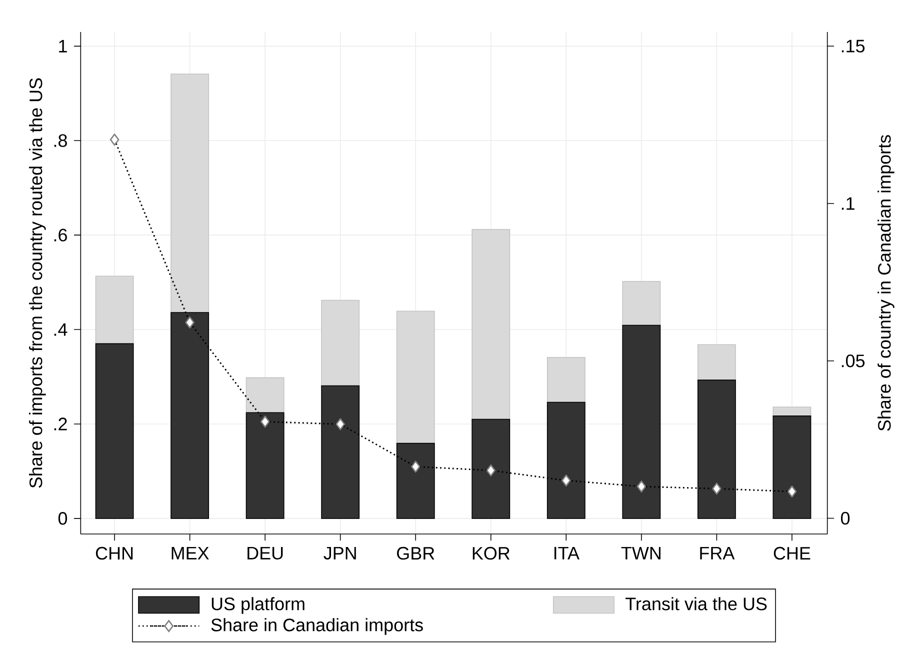 Image resolution: width=909 pixels, height=665 pixels. I want to click on x-tick-label: ITA, so click(567, 553).